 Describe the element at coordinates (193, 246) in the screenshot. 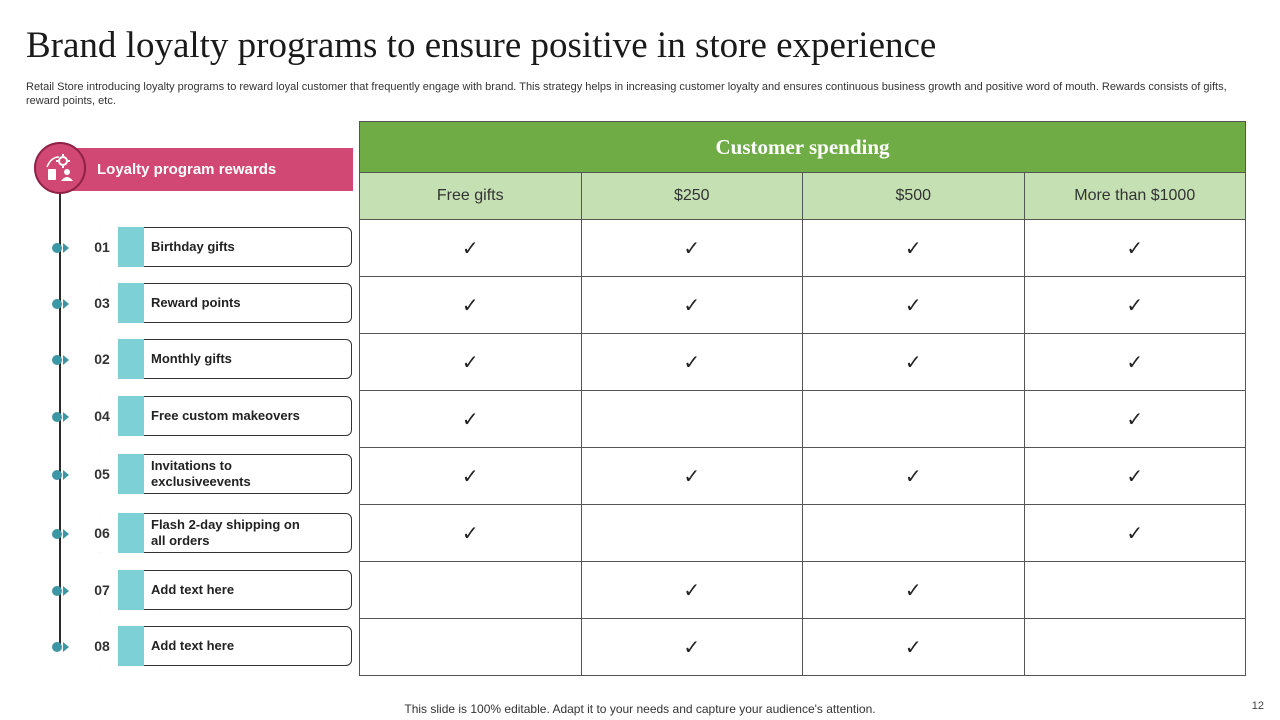

I see `reward-label: Birthday gifts` at that location.